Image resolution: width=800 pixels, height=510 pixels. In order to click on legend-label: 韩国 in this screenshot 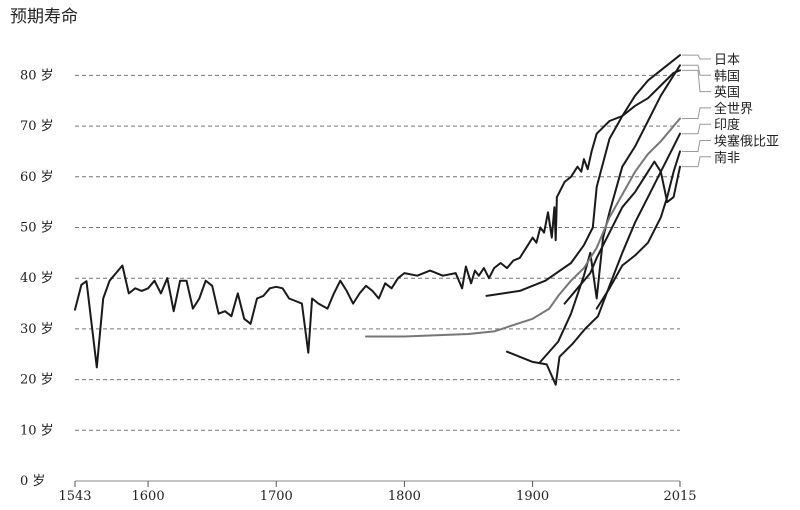, I will do `click(727, 76)`.